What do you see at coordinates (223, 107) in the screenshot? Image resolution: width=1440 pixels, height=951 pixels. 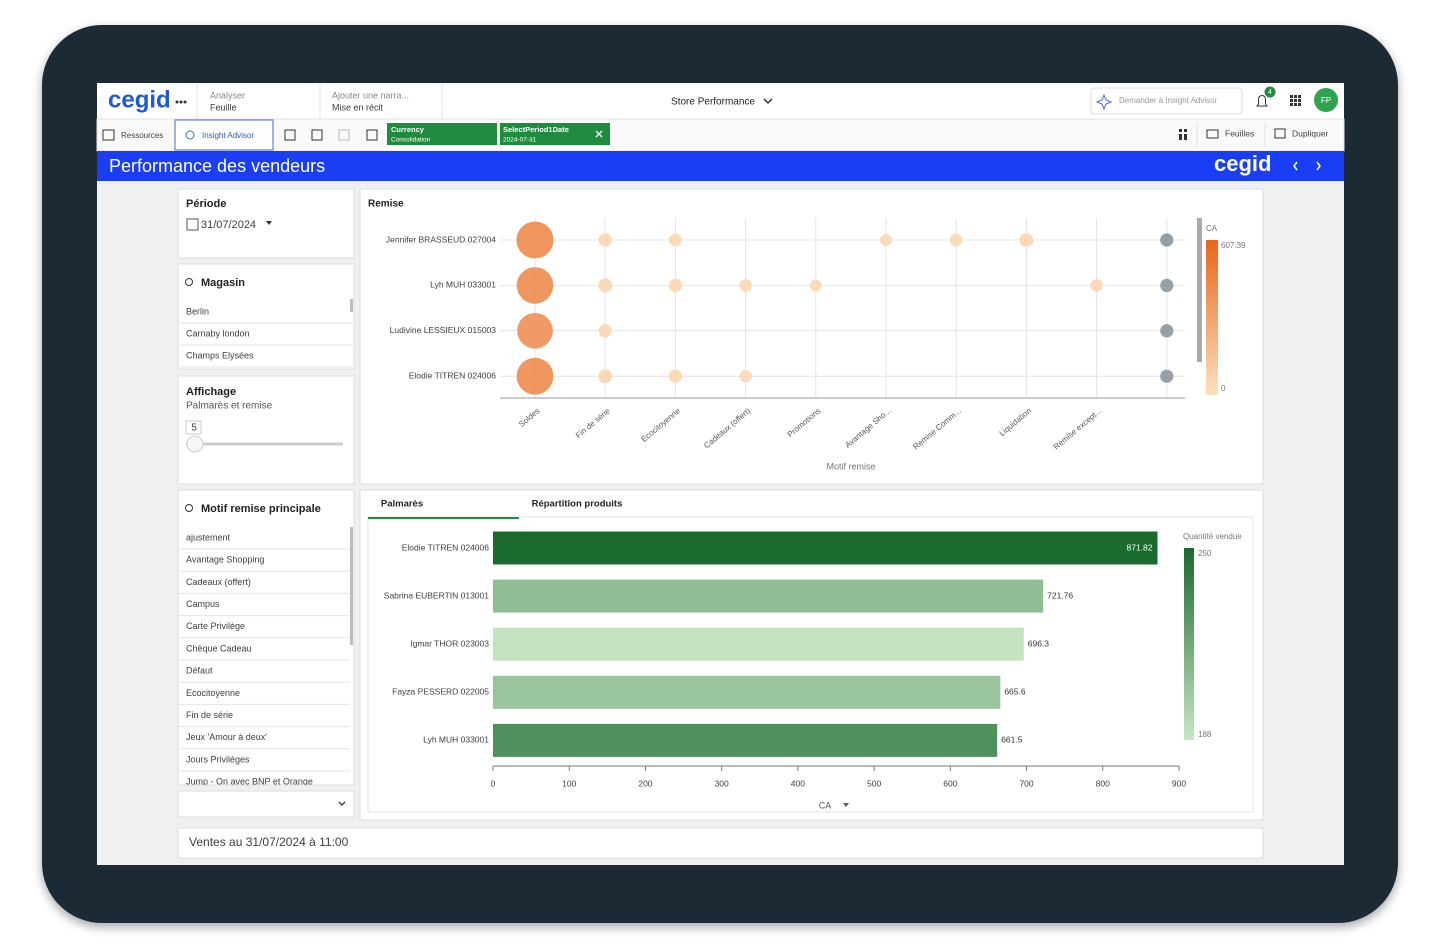 I see `analyze-value: Feuille` at bounding box center [223, 107].